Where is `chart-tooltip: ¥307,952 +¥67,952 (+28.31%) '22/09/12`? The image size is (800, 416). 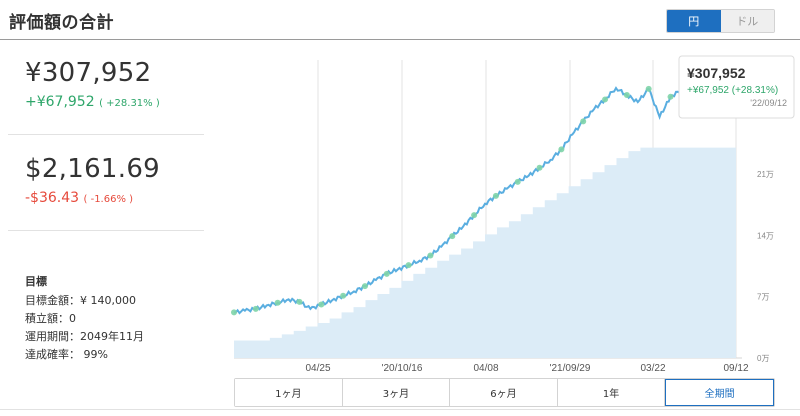
chart-tooltip: ¥307,952 +¥67,952 (+28.31%) '22/09/12 is located at coordinates (736, 87).